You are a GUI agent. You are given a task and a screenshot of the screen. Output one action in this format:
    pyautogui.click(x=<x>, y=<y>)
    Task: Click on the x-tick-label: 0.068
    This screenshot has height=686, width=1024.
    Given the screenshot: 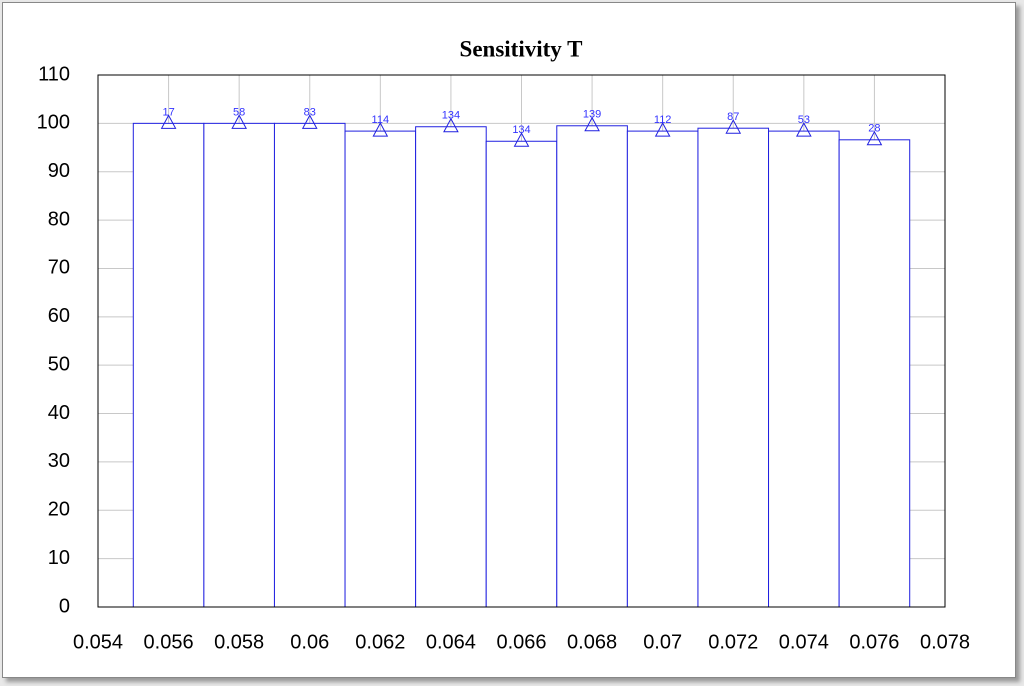 What is the action you would take?
    pyautogui.click(x=592, y=642)
    